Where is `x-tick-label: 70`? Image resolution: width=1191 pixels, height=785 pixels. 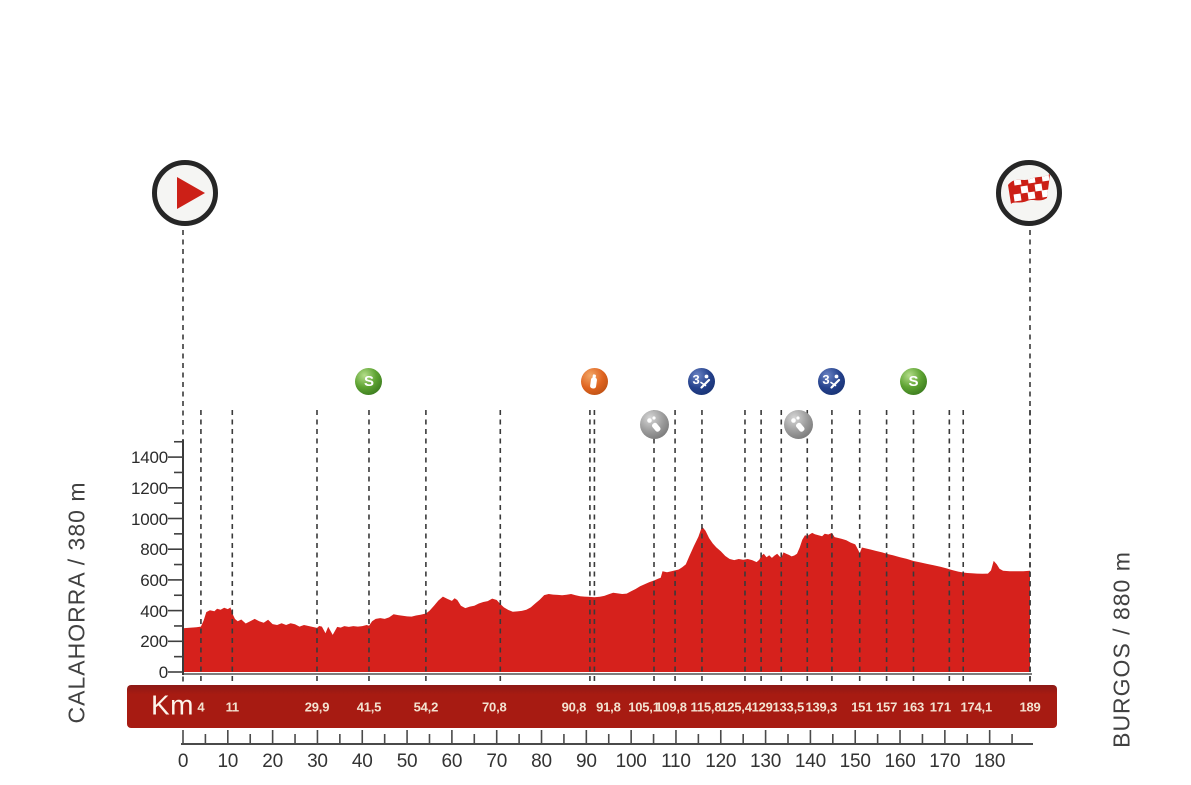 x-tick-label: 70 is located at coordinates (497, 761).